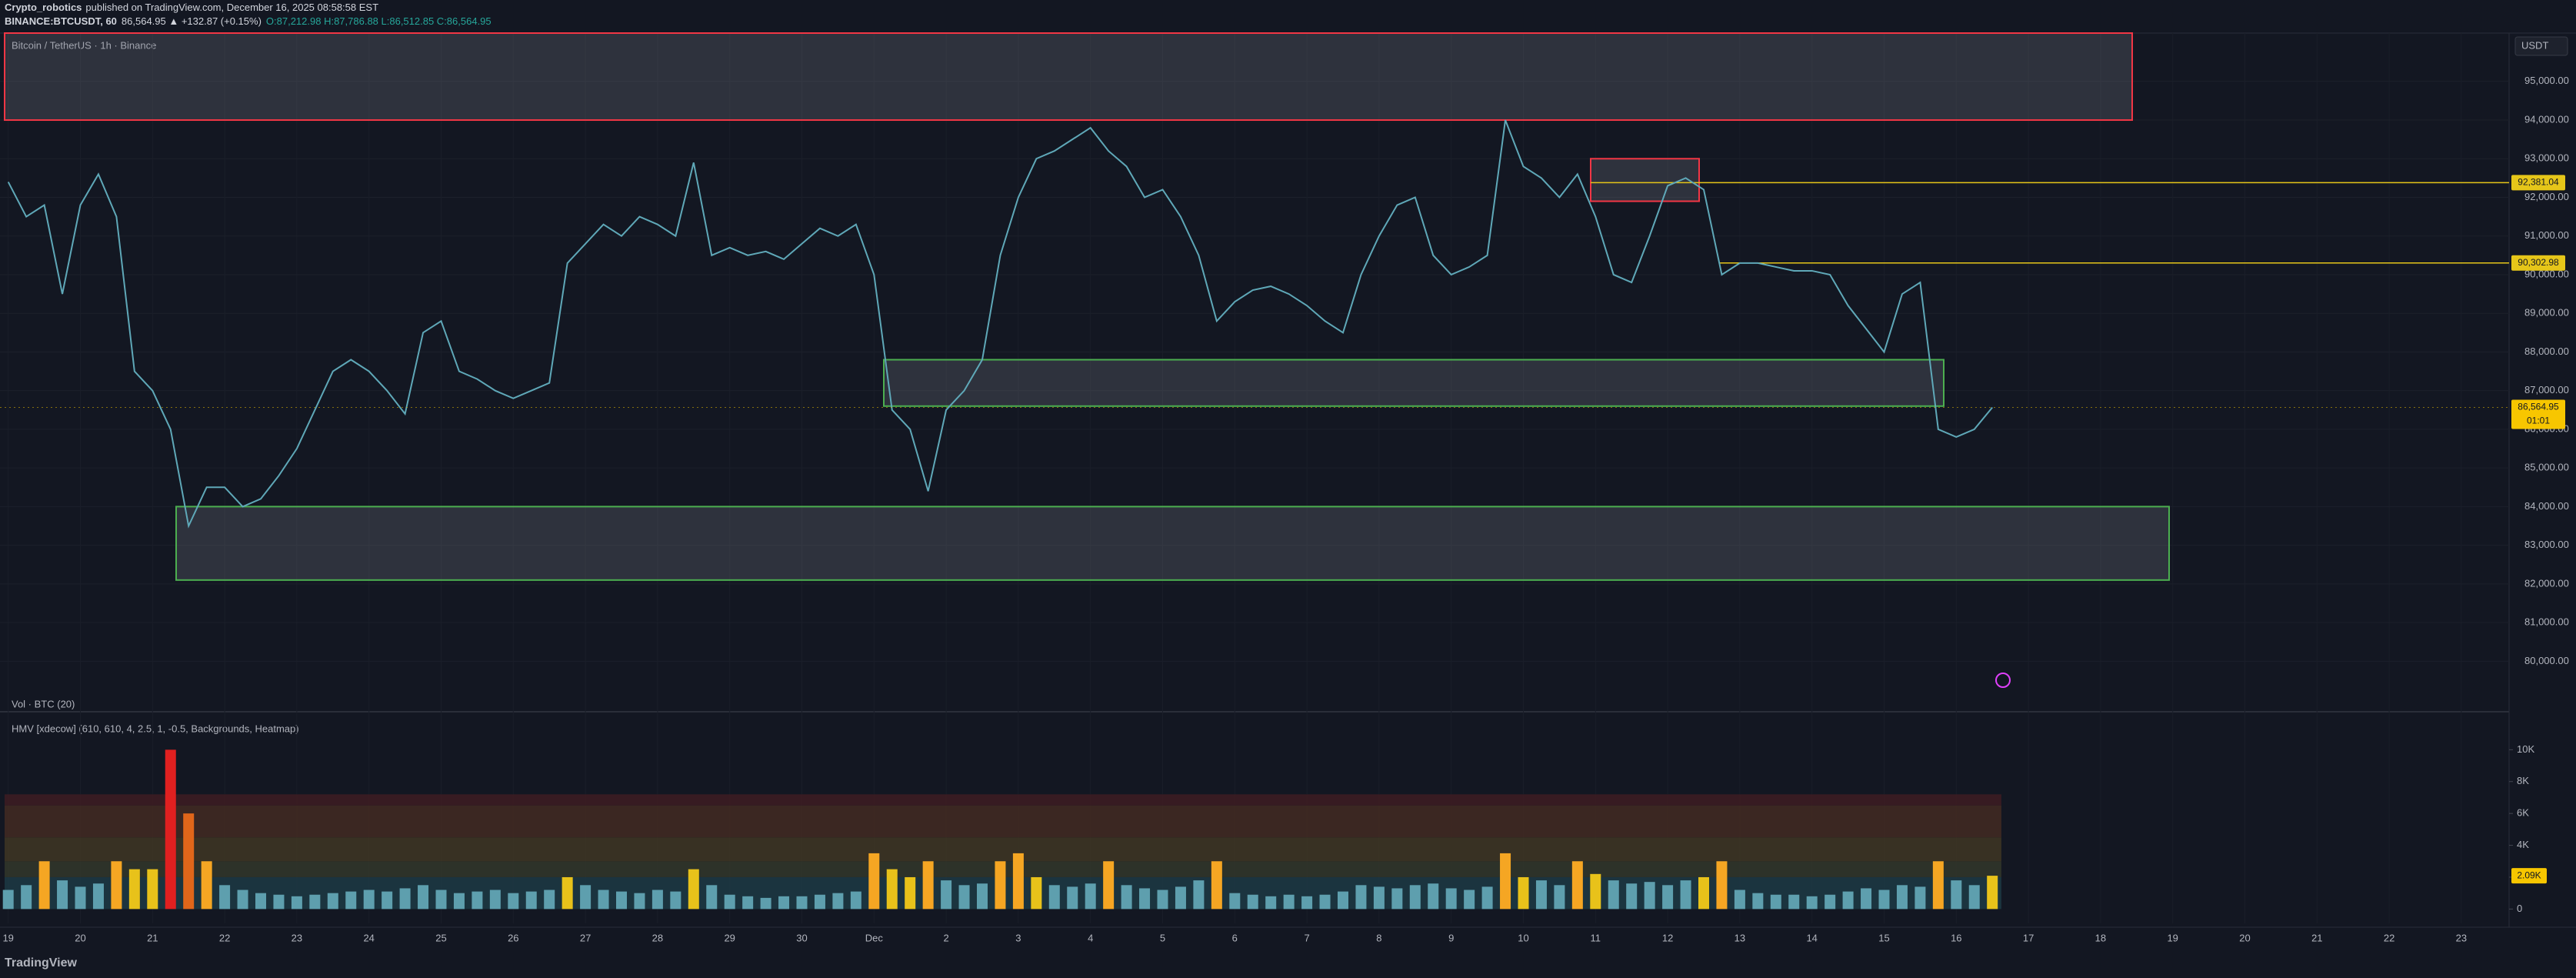 The height and width of the screenshot is (978, 2576). Describe the element at coordinates (61, 21) in the screenshot. I see `symbol: BINANCE:BTCUSDT, 60` at that location.